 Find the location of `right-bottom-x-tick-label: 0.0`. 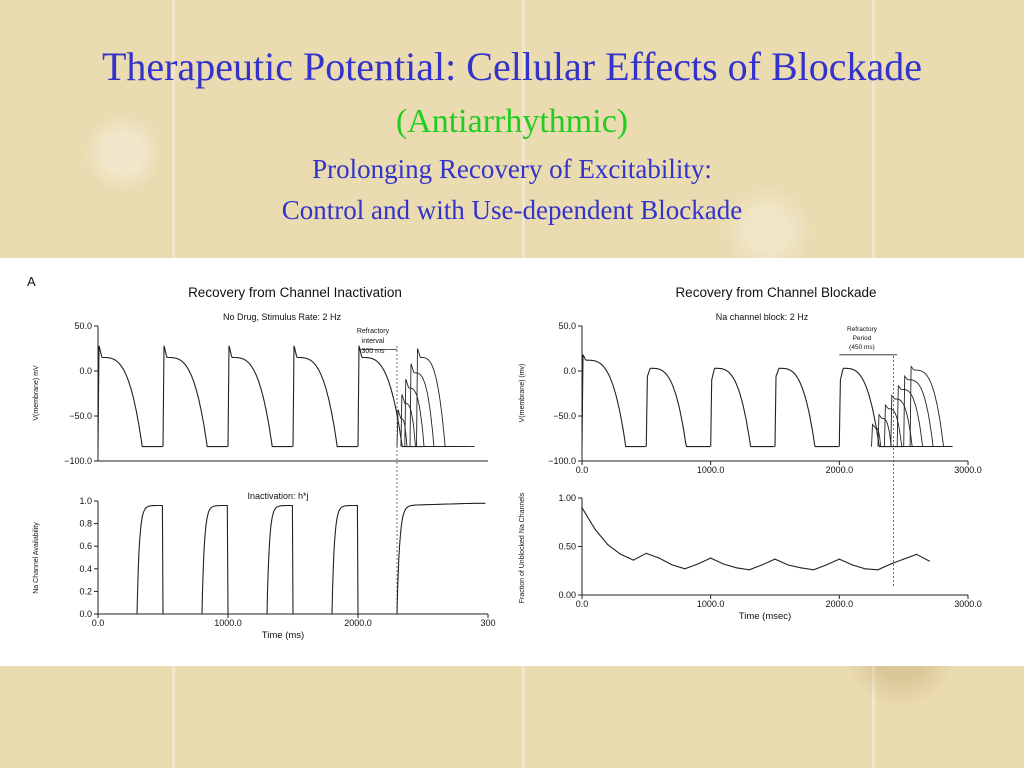

right-bottom-x-tick-label: 0.0 is located at coordinates (582, 604).